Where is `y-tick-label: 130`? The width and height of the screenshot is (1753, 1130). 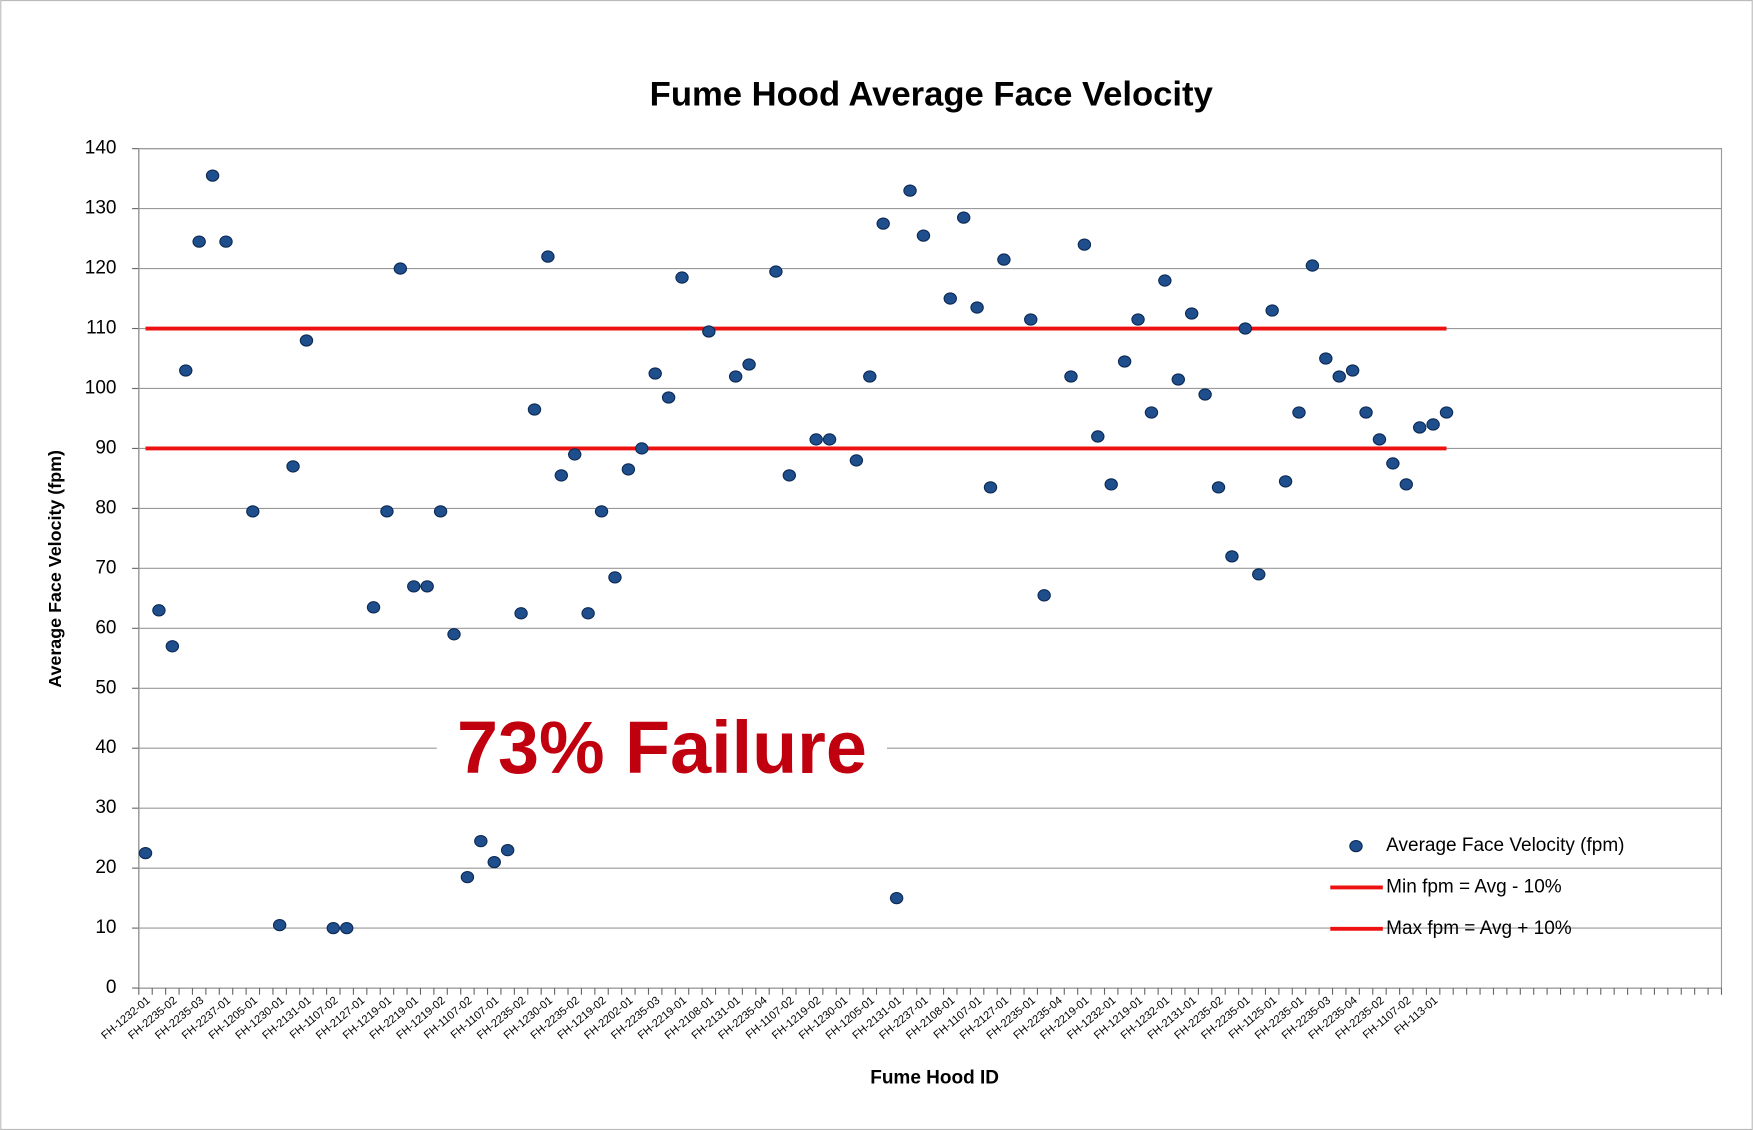 y-tick-label: 130 is located at coordinates (101, 208).